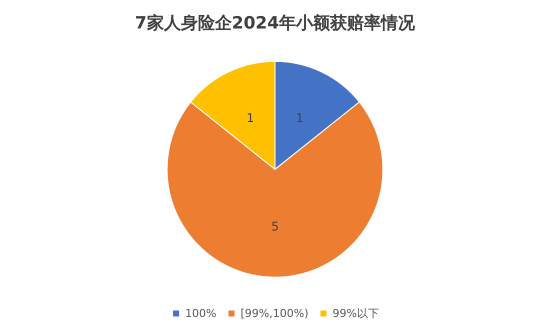 Image resolution: width=550 pixels, height=332 pixels. What do you see at coordinates (201, 313) in the screenshot?
I see `legend-label: 100%` at bounding box center [201, 313].